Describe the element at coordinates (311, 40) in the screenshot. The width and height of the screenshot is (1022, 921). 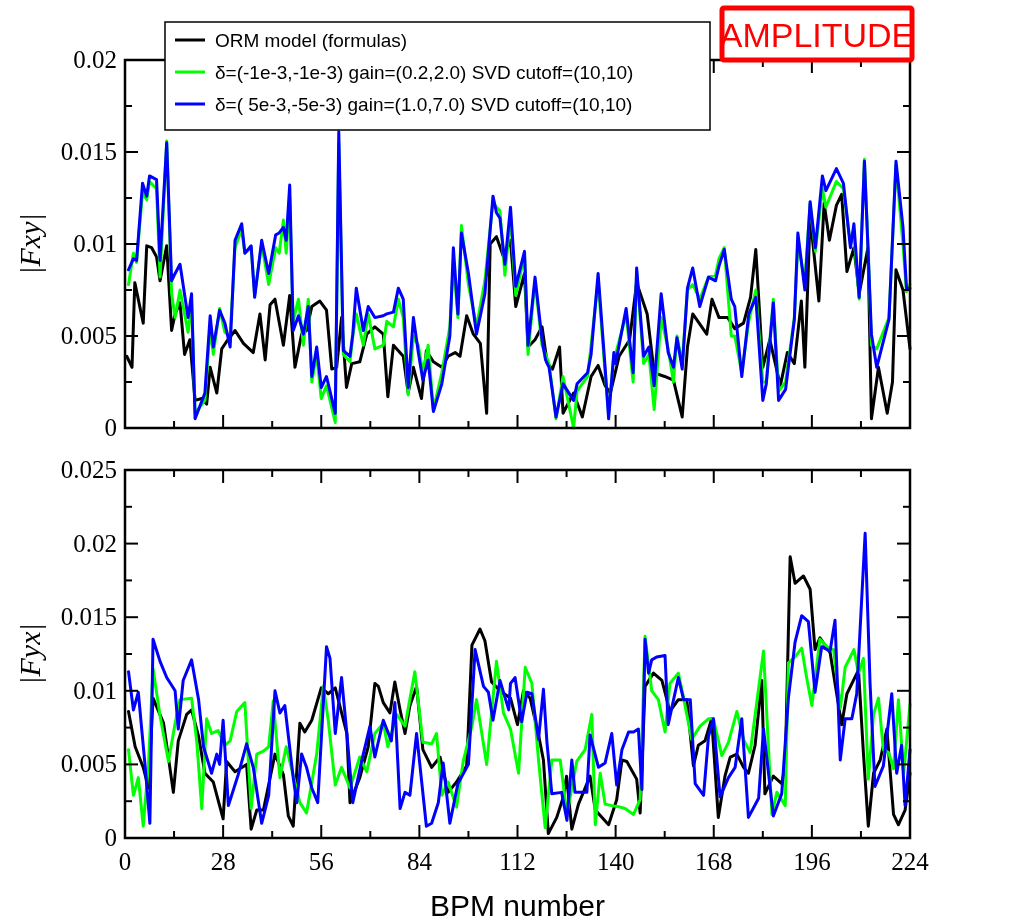
I see `legend-label: ORM model (formulas)` at that location.